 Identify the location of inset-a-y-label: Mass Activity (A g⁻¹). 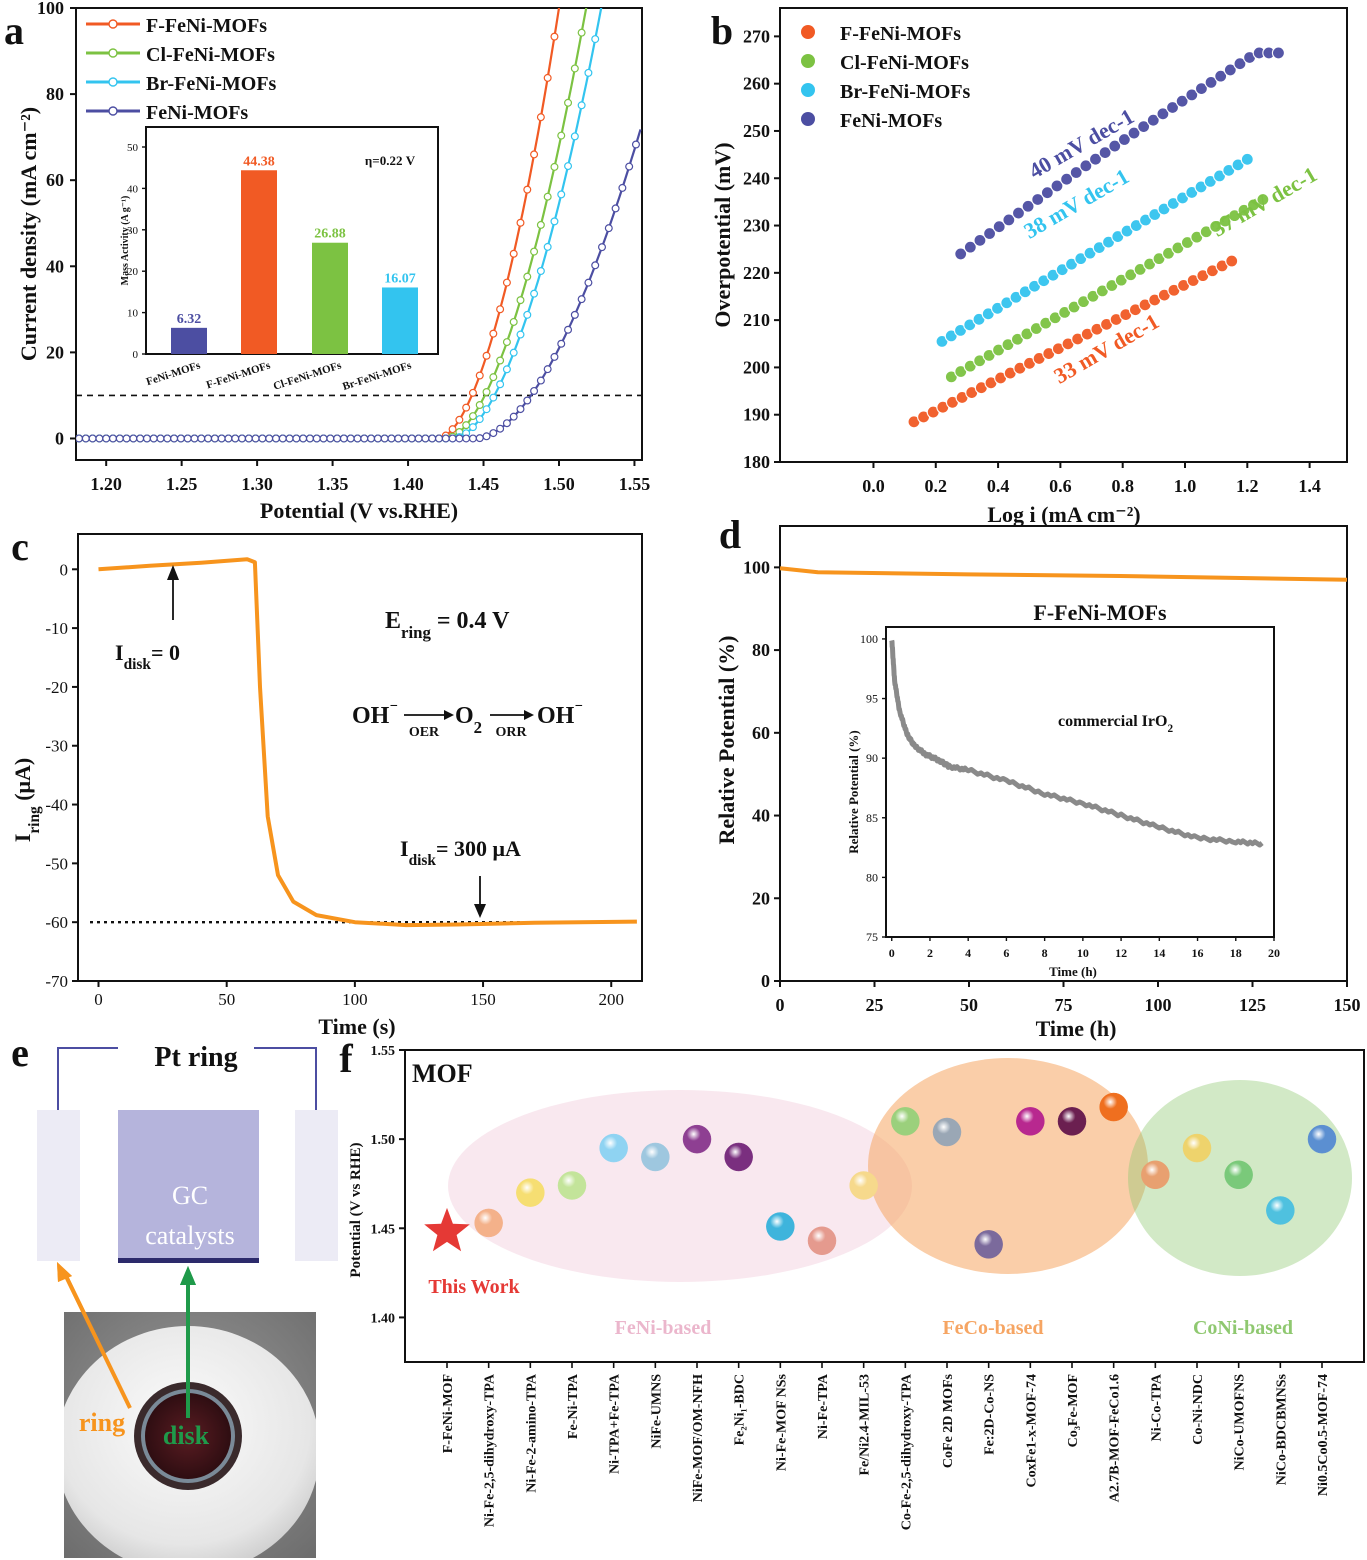
(125, 241).